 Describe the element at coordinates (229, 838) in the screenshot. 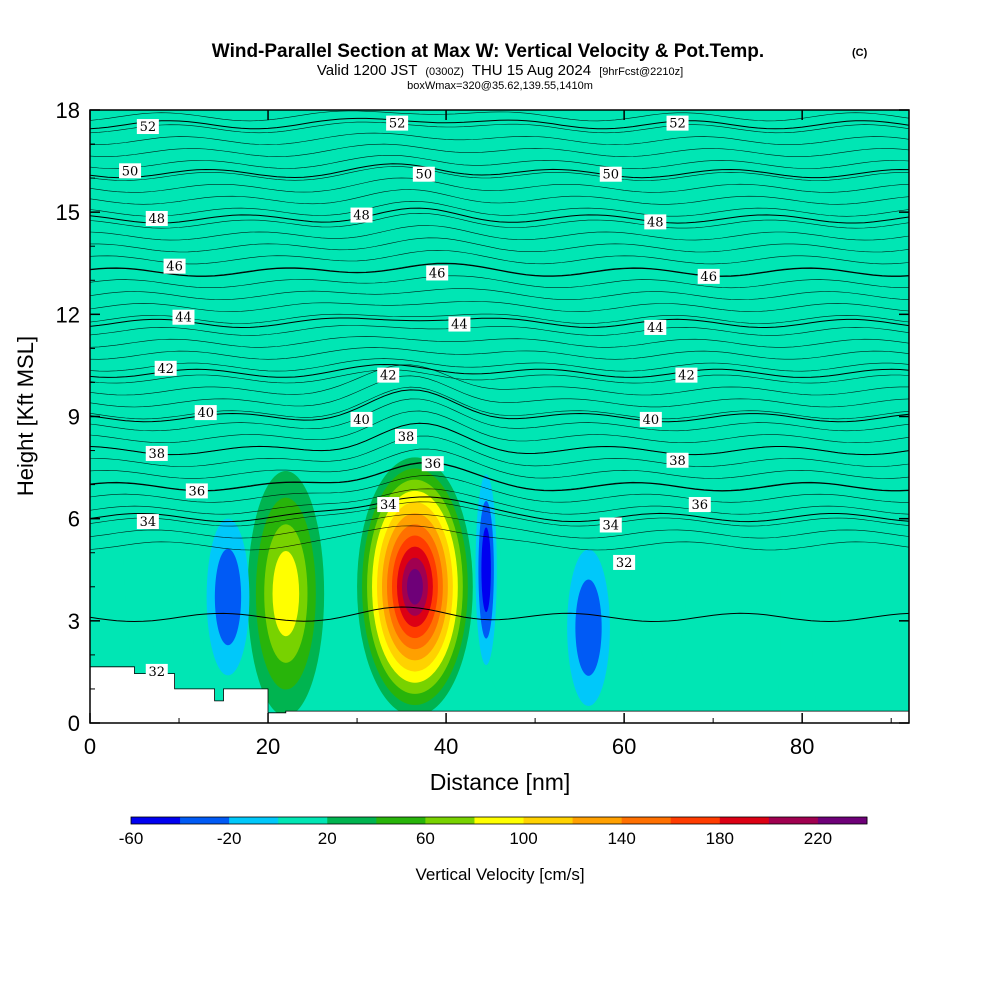

I see `colorbar-tick-label: -20` at that location.